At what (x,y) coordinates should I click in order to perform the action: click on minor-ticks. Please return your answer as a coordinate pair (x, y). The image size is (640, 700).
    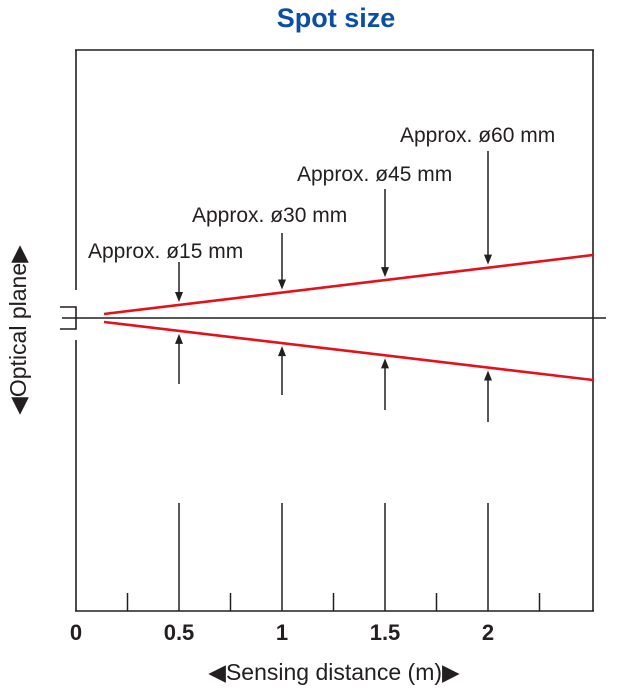
    Looking at the image, I should click on (333, 602).